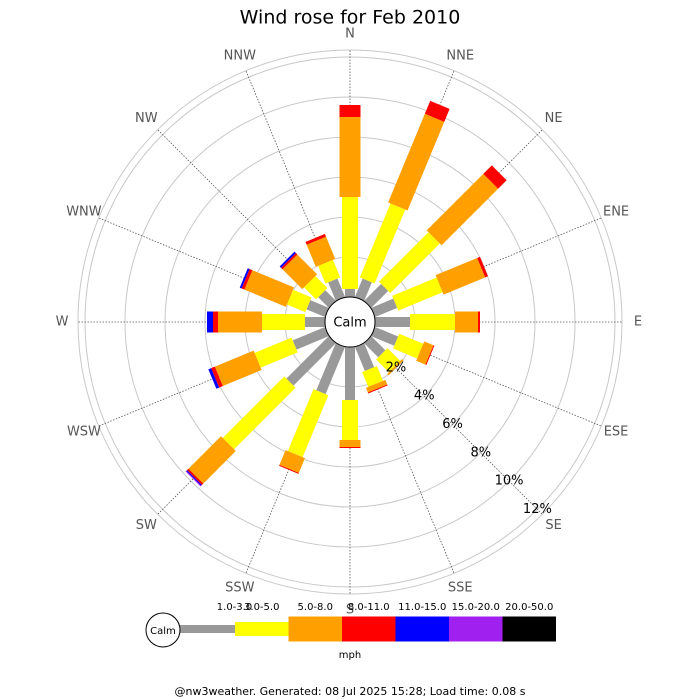 This screenshot has width=700, height=700. I want to click on legend-label: 20.0-50.0, so click(529, 607).